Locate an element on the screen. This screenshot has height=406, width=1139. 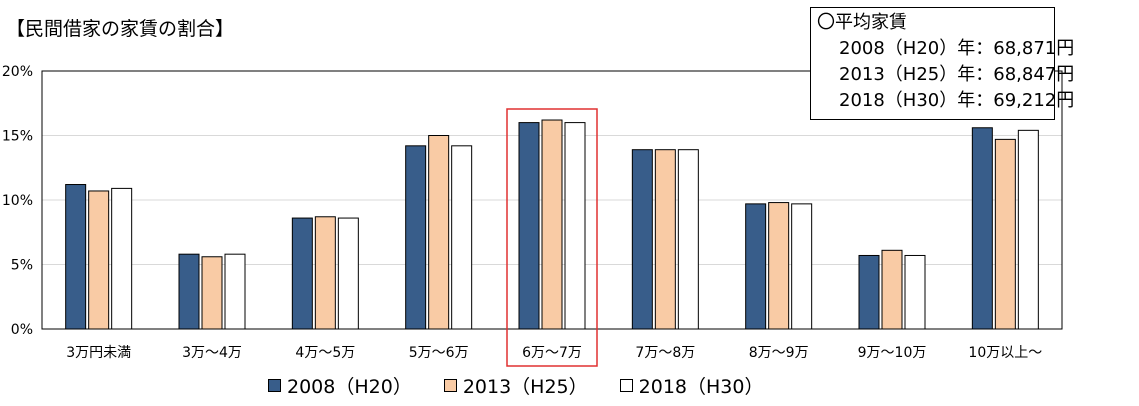
legend-label-2018: 2018（H30） is located at coordinates (701, 386).